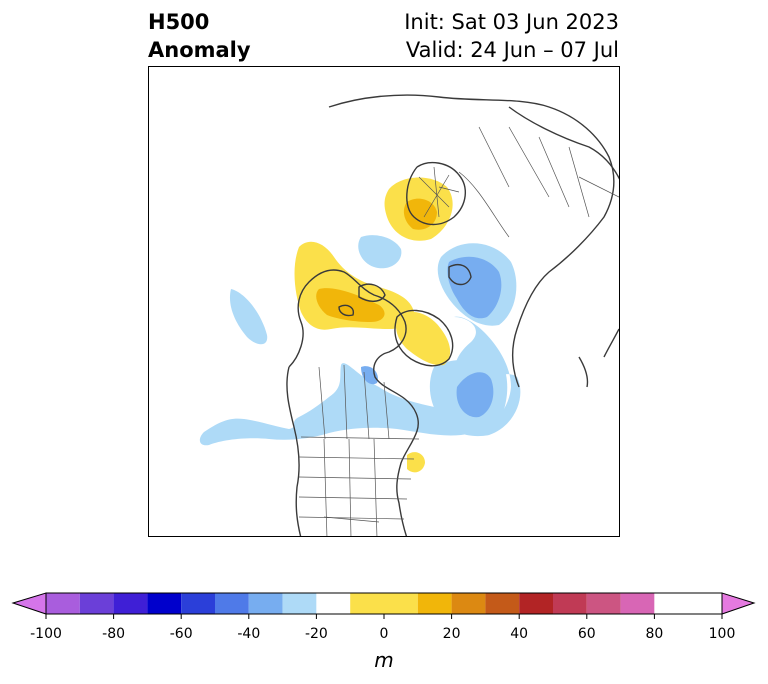 The height and width of the screenshot is (684, 768). I want to click on border-provinces, so click(354, 402).